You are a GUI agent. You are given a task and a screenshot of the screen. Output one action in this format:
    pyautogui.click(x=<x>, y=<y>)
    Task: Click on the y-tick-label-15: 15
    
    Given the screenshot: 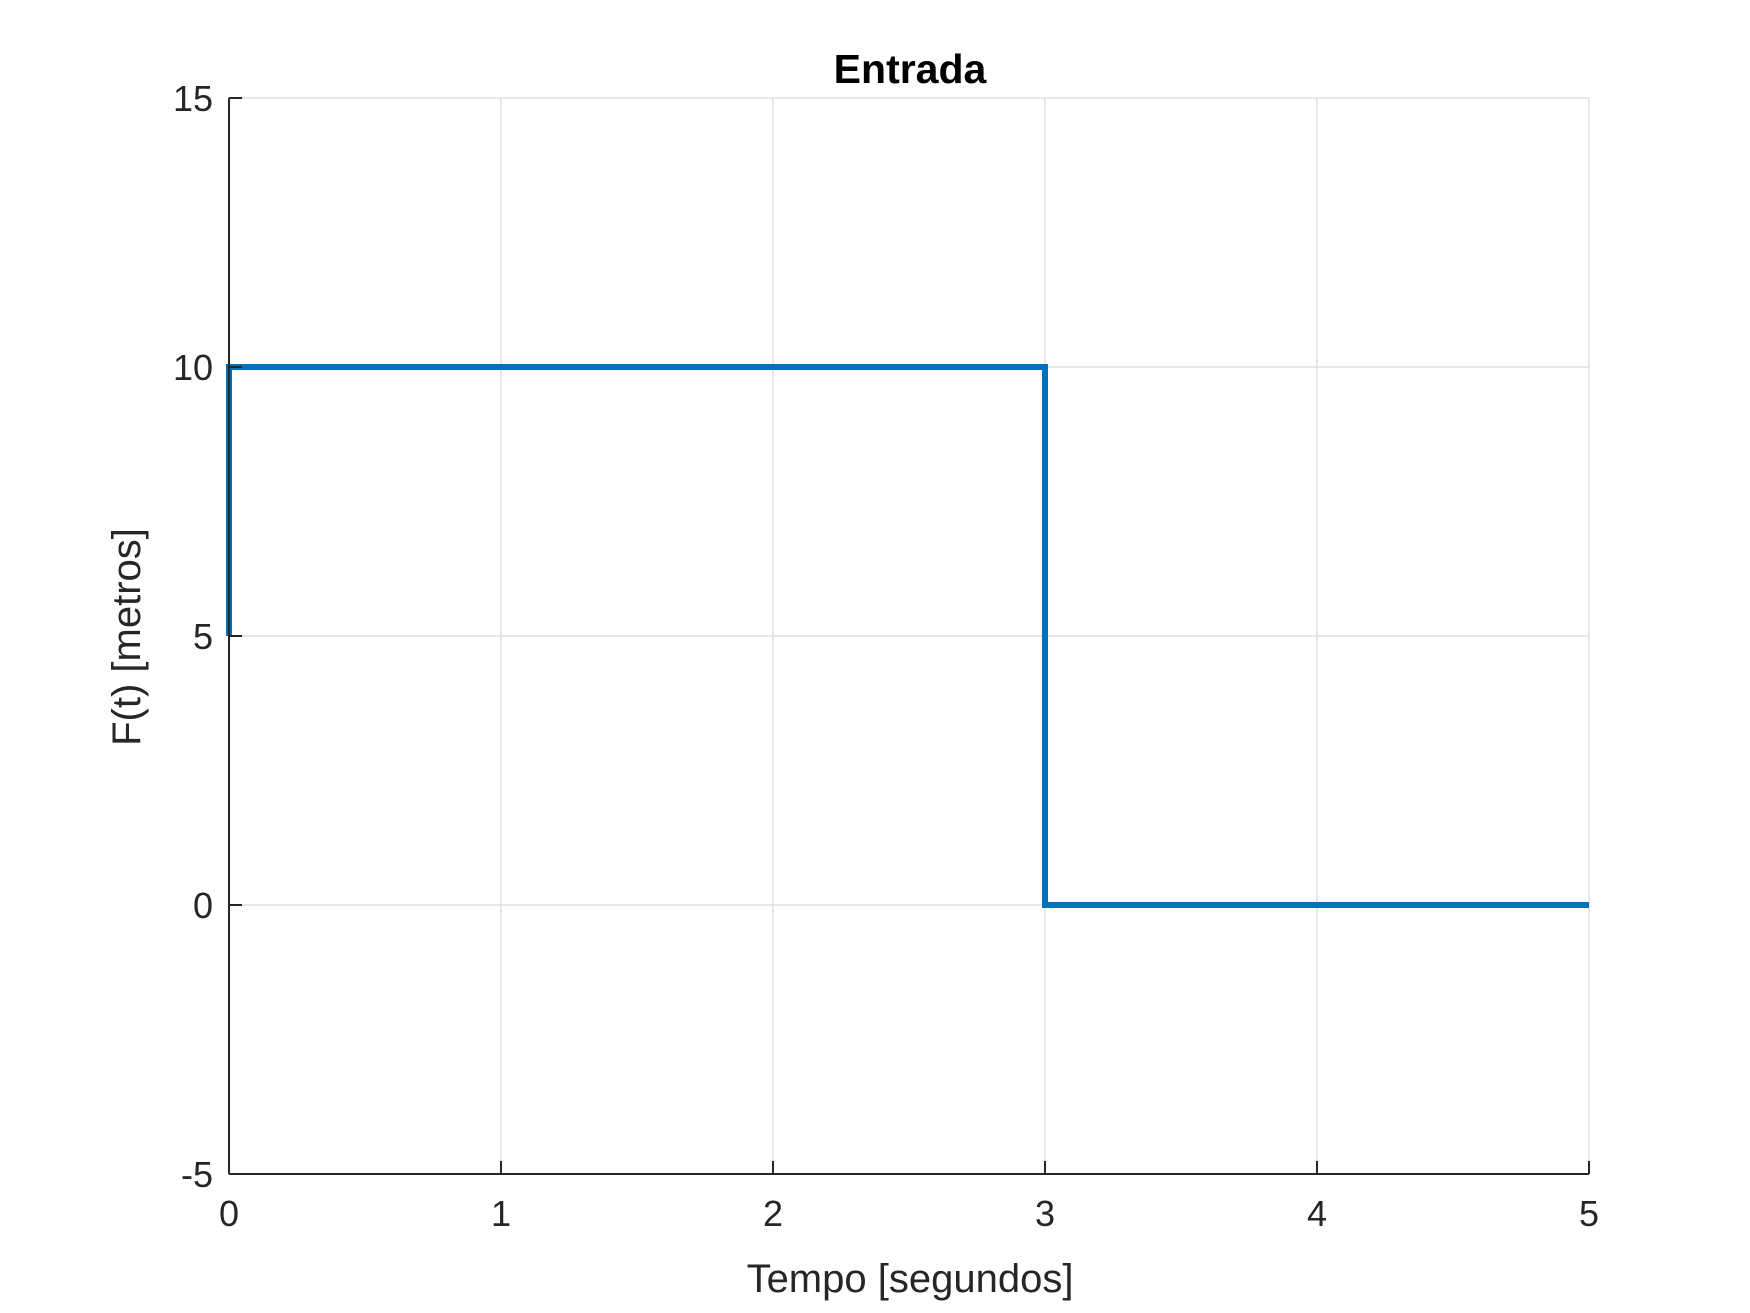 What is the action you would take?
    pyautogui.click(x=193, y=98)
    